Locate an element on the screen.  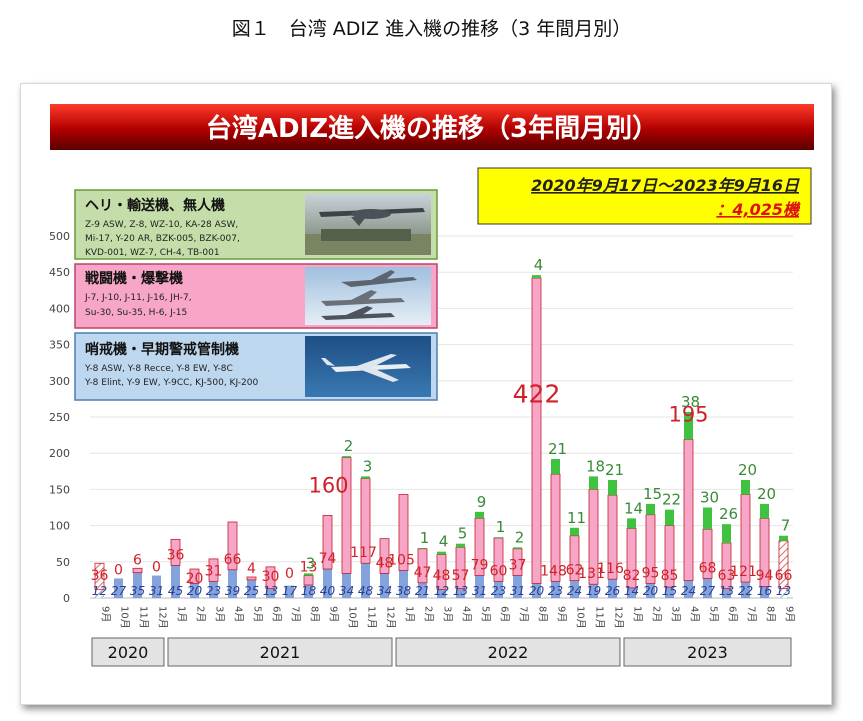
label-patrol: 31 is located at coordinates (479, 591).